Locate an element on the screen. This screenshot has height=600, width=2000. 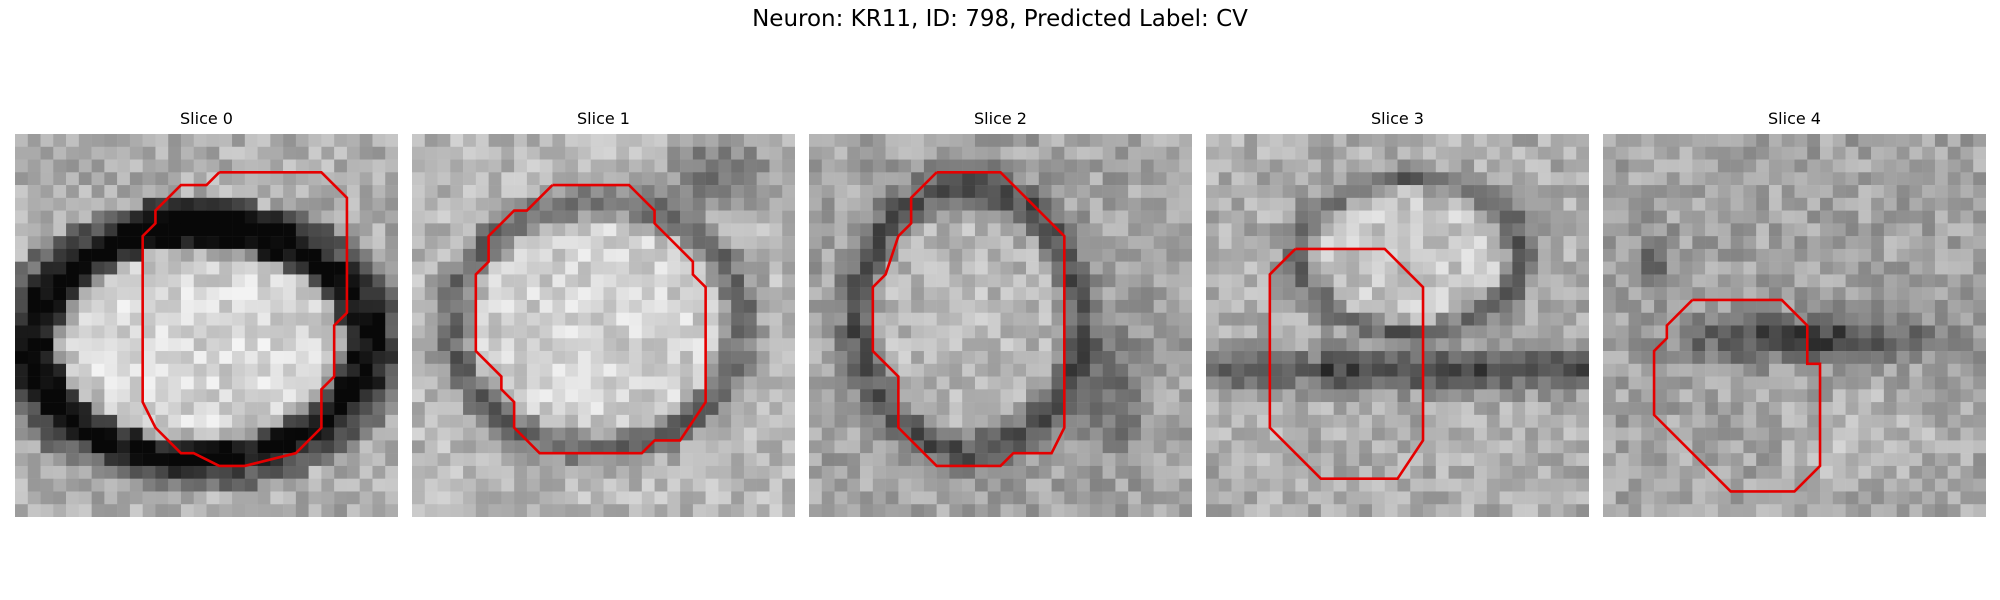
slice-title-4: Slice 4 is located at coordinates (1794, 118).